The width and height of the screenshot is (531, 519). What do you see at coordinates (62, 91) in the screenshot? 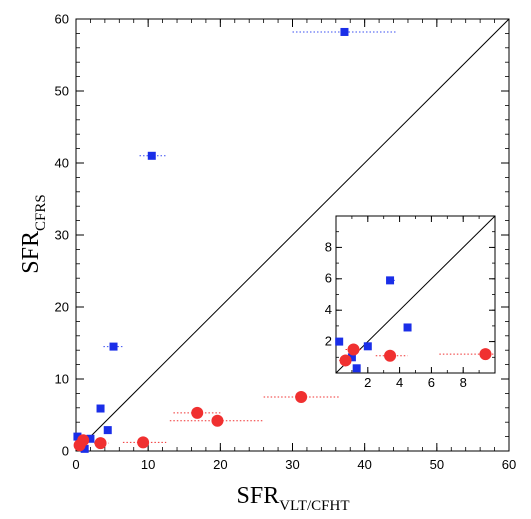
I see `main-y-tick-label: 50` at bounding box center [62, 91].